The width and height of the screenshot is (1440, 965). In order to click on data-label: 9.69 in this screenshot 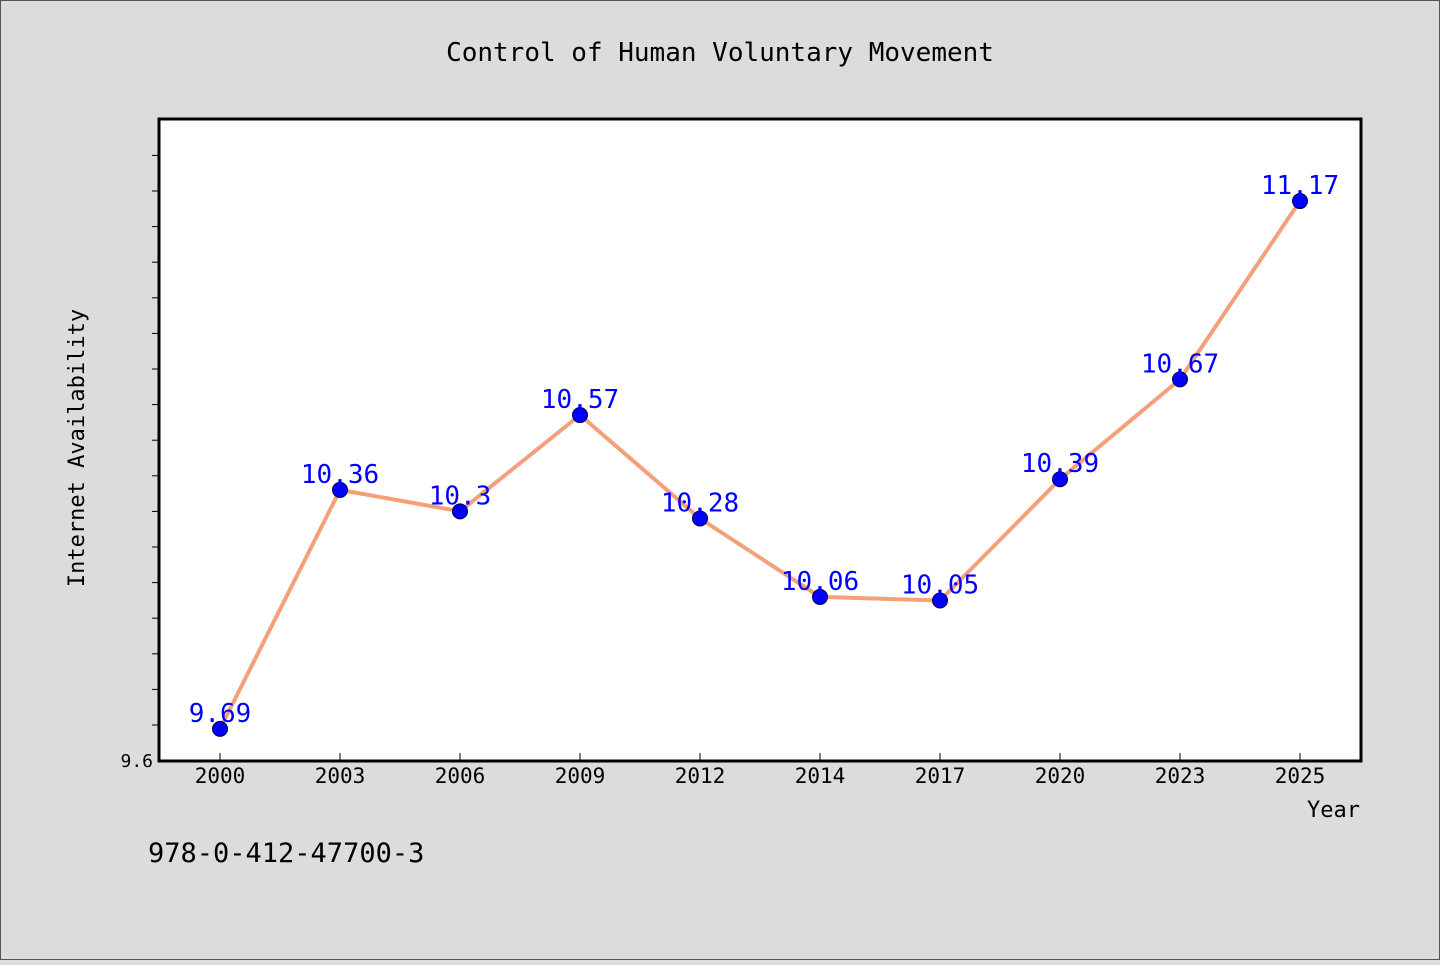, I will do `click(220, 714)`.